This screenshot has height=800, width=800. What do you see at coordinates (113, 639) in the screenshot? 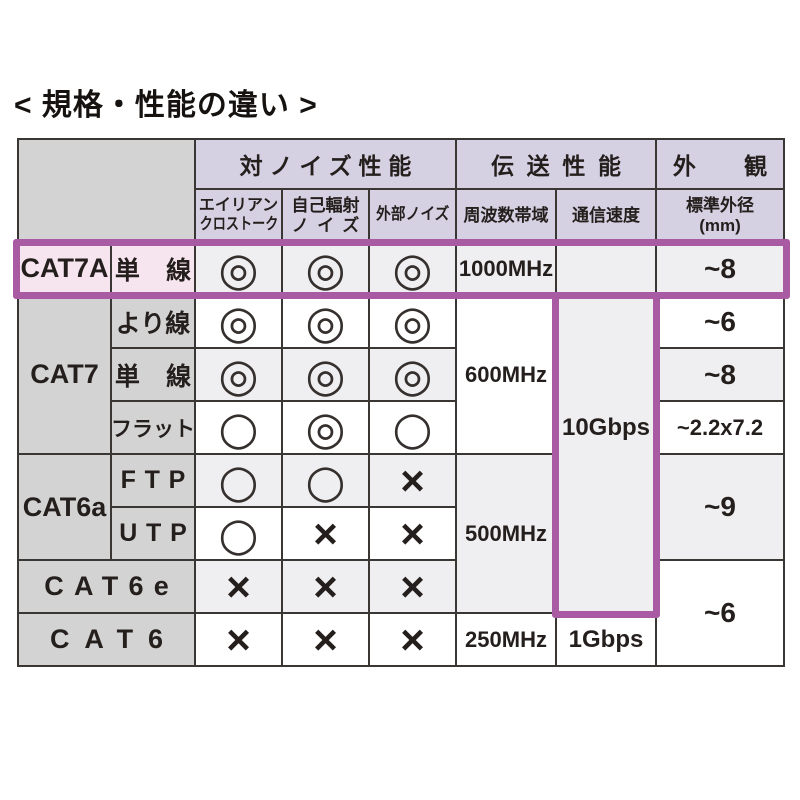
I see `category-cell-cat6-label: CAT6` at bounding box center [113, 639].